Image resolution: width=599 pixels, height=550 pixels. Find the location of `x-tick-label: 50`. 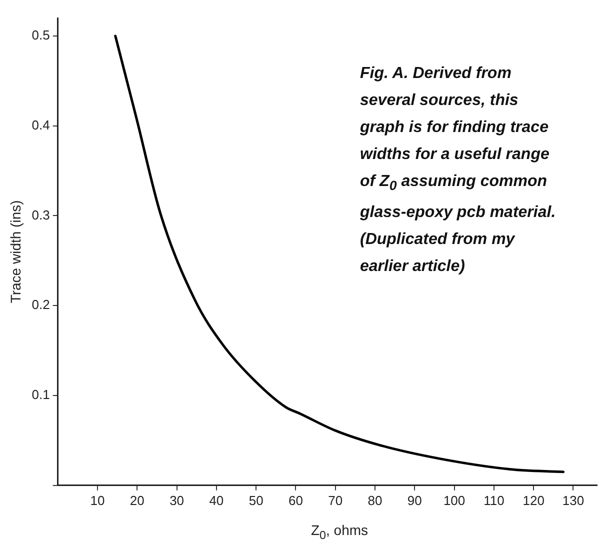

x-tick-label: 50 is located at coordinates (256, 500).